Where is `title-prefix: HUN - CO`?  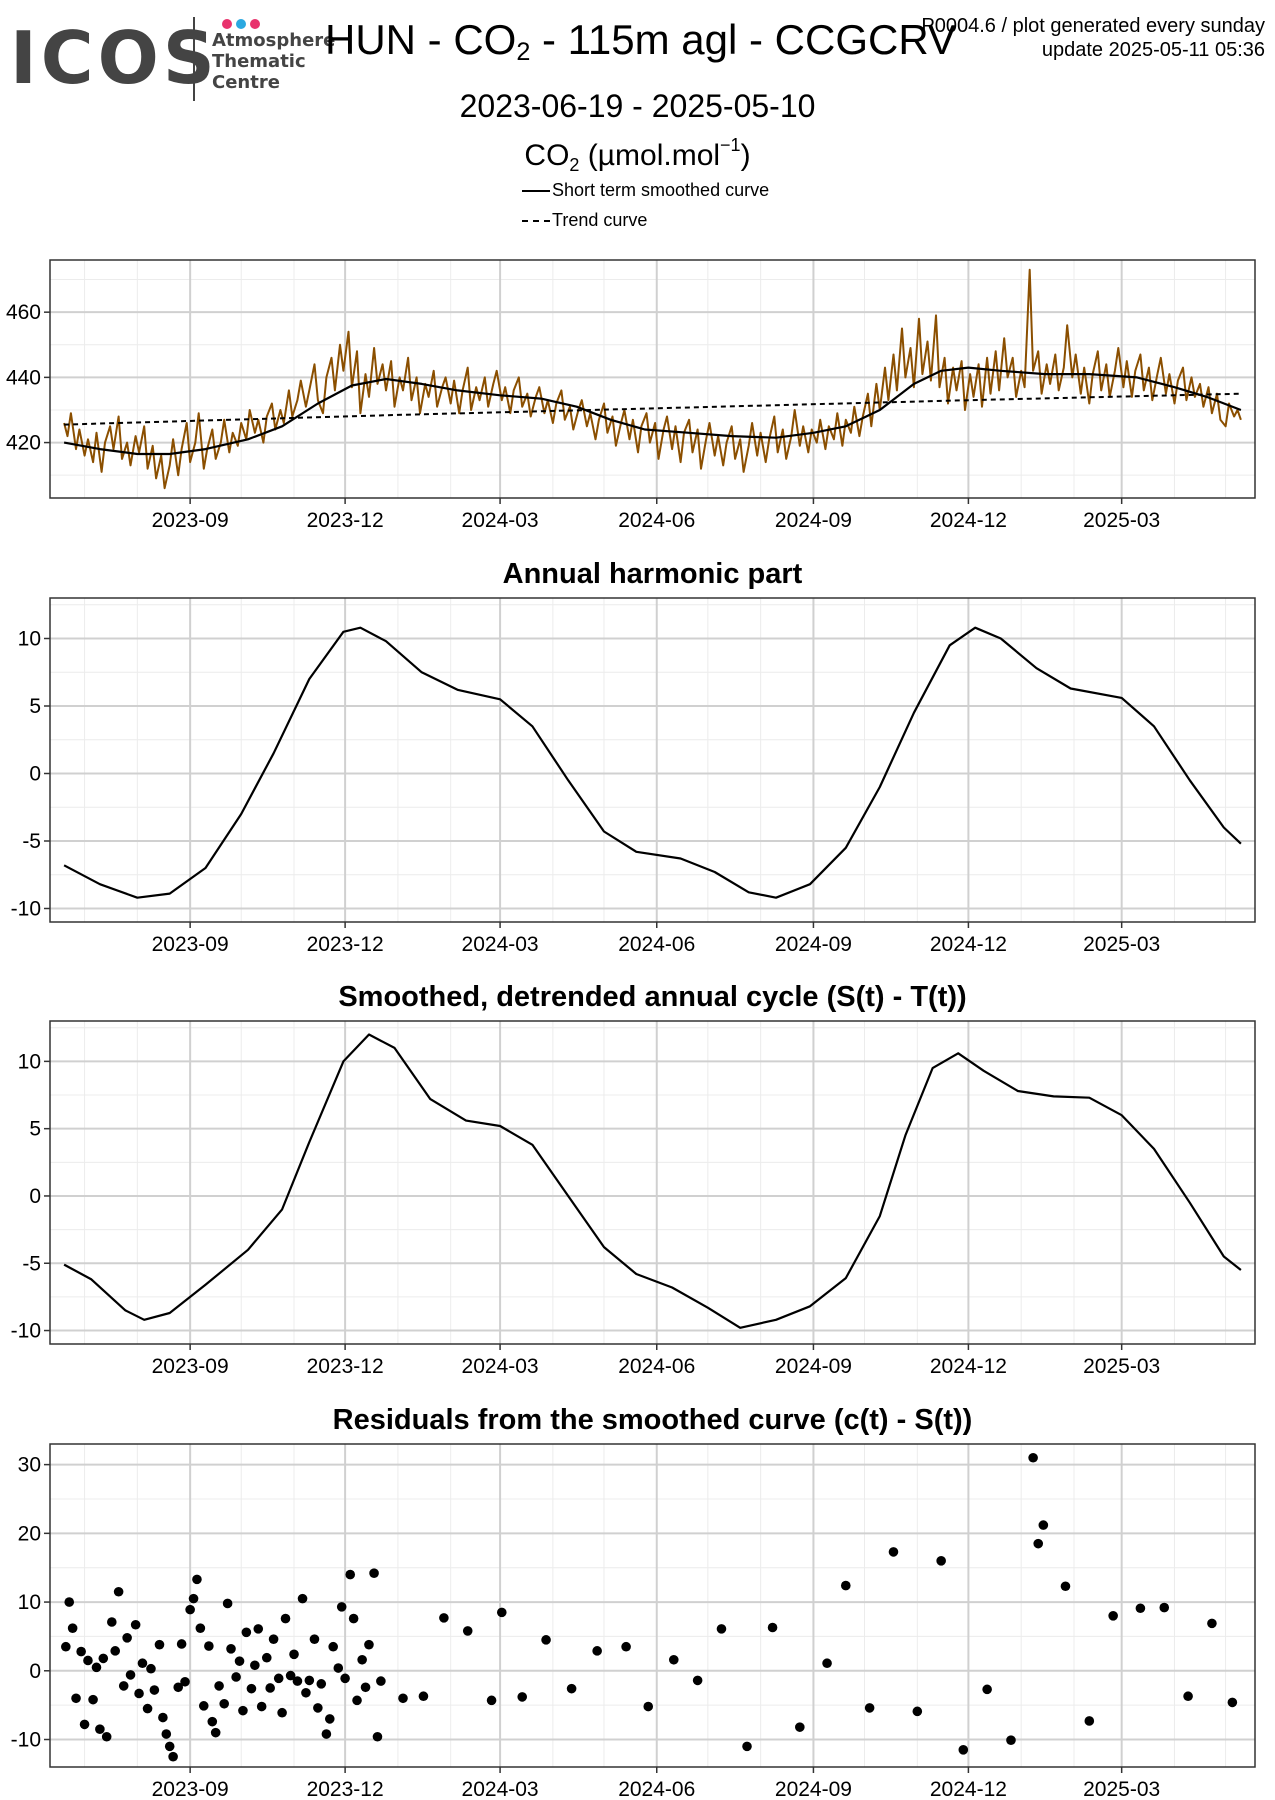 title-prefix: HUN - CO is located at coordinates (421, 39).